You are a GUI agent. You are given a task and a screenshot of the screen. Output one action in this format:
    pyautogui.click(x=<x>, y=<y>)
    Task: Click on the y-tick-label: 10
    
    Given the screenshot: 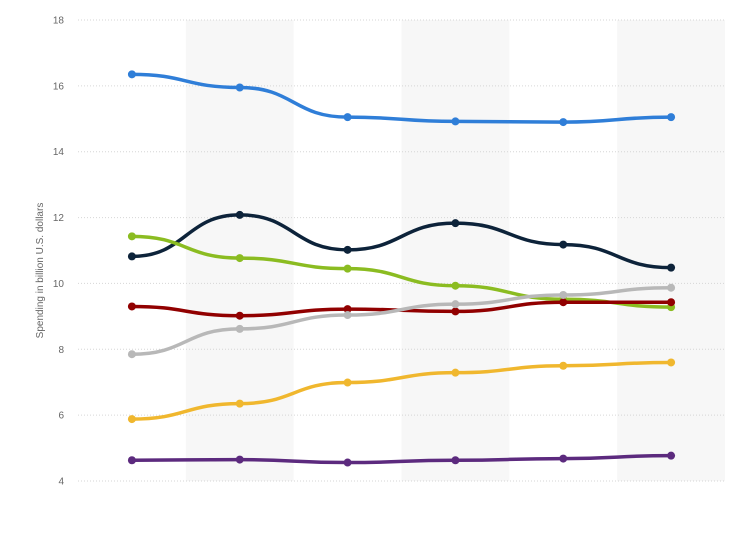 What is the action you would take?
    pyautogui.click(x=59, y=284)
    